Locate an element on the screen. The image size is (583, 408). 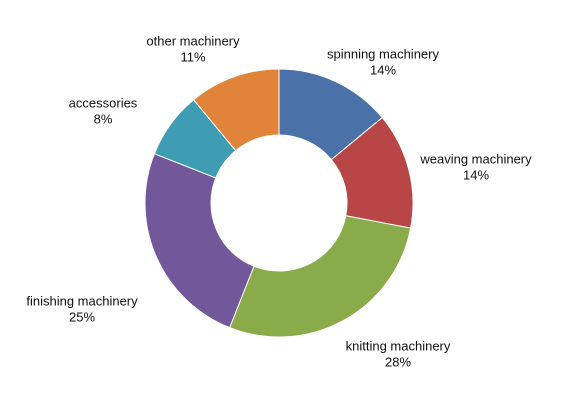
slice-value-label: 8% is located at coordinates (103, 118).